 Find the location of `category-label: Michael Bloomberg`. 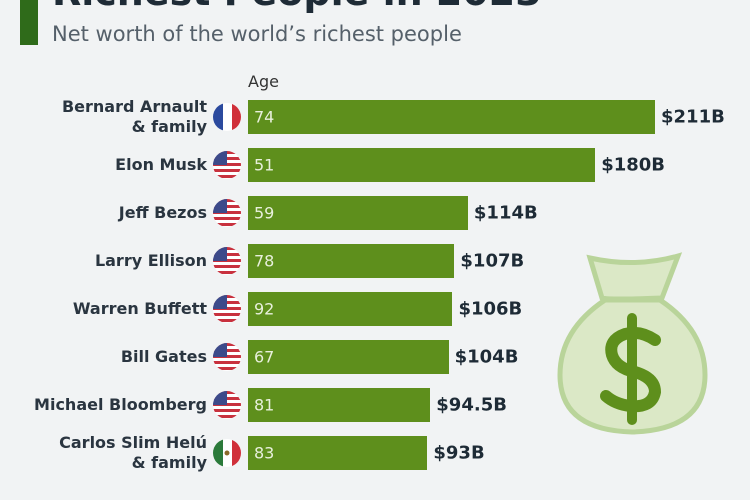

category-label: Michael Bloomberg is located at coordinates (120, 404).